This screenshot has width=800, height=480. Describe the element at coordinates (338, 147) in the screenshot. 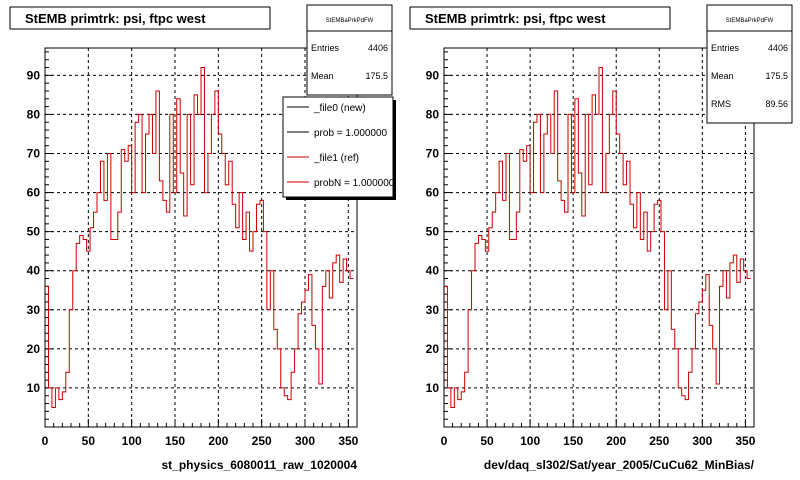

I see `legend-box` at that location.